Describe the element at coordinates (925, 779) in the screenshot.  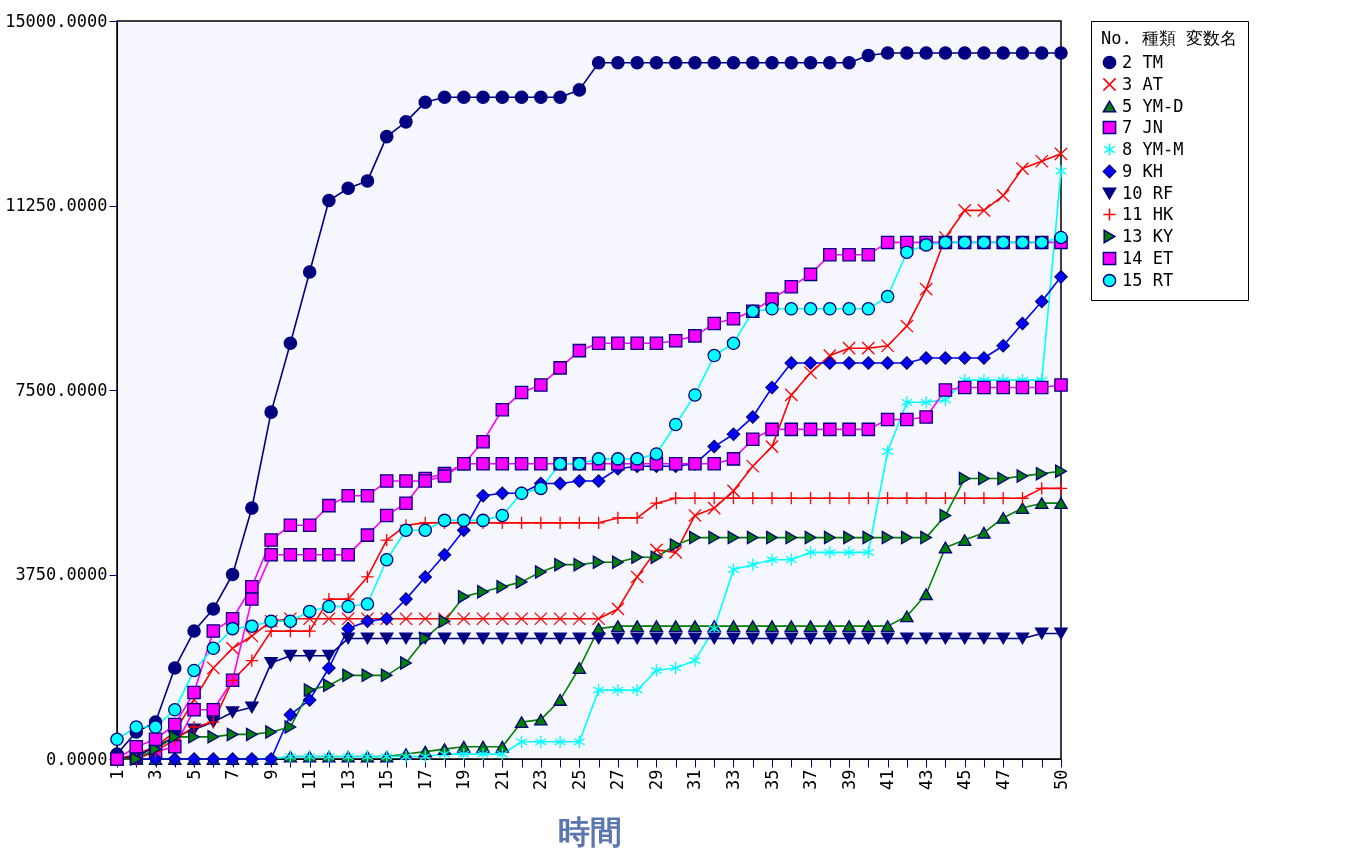
I see `x-tick-label: 43` at that location.